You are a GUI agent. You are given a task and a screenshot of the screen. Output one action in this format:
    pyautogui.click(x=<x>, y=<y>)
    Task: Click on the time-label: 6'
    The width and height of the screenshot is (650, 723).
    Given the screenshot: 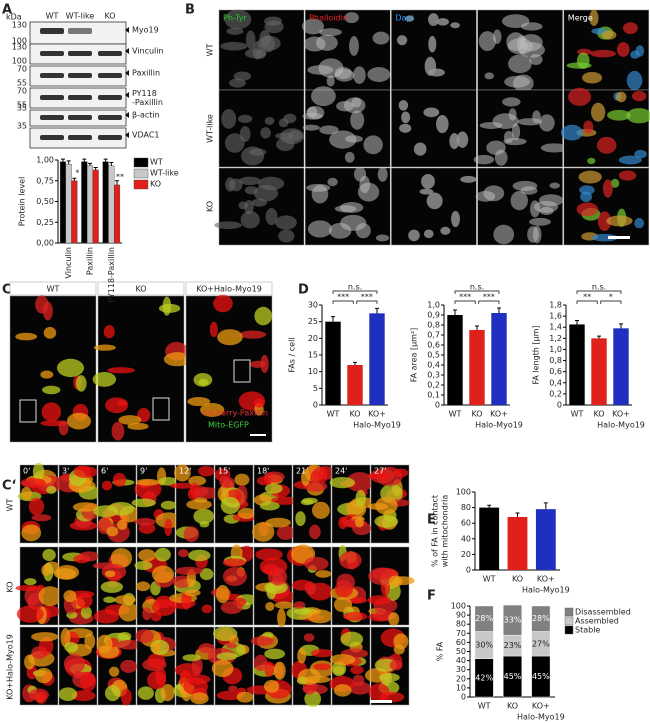 What is the action you would take?
    pyautogui.click(x=104, y=471)
    